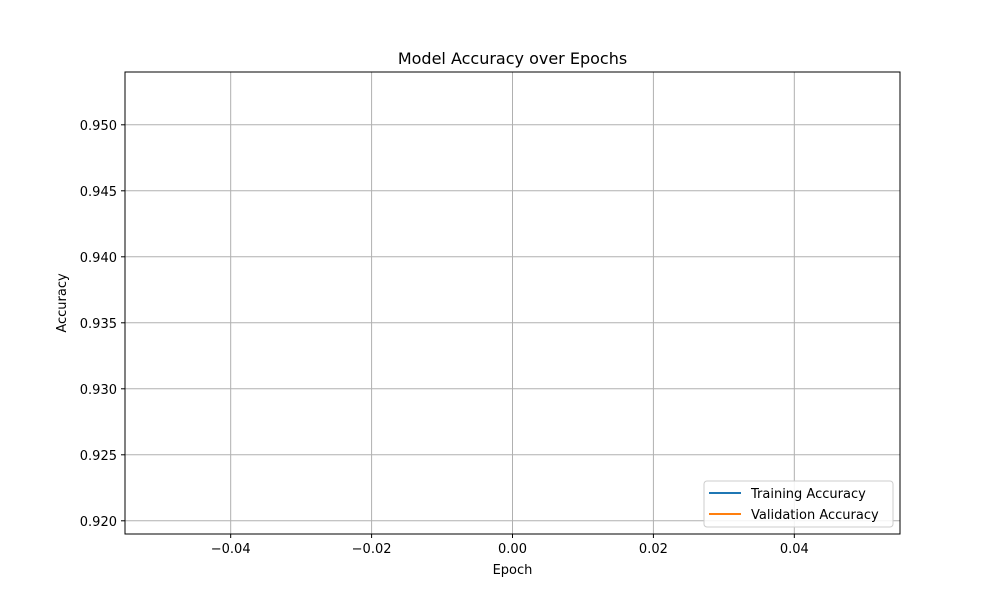 The image size is (1000, 600). What do you see at coordinates (98, 126) in the screenshot?
I see `y-tick-label: 0.950` at bounding box center [98, 126].